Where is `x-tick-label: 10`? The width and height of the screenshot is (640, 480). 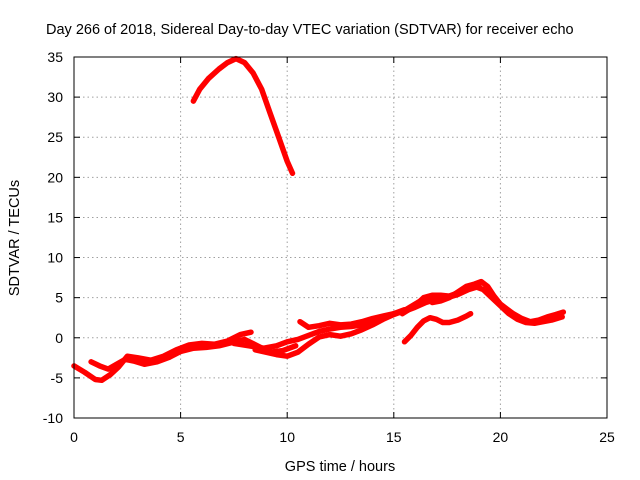
x-tick-label: 10 is located at coordinates (287, 437).